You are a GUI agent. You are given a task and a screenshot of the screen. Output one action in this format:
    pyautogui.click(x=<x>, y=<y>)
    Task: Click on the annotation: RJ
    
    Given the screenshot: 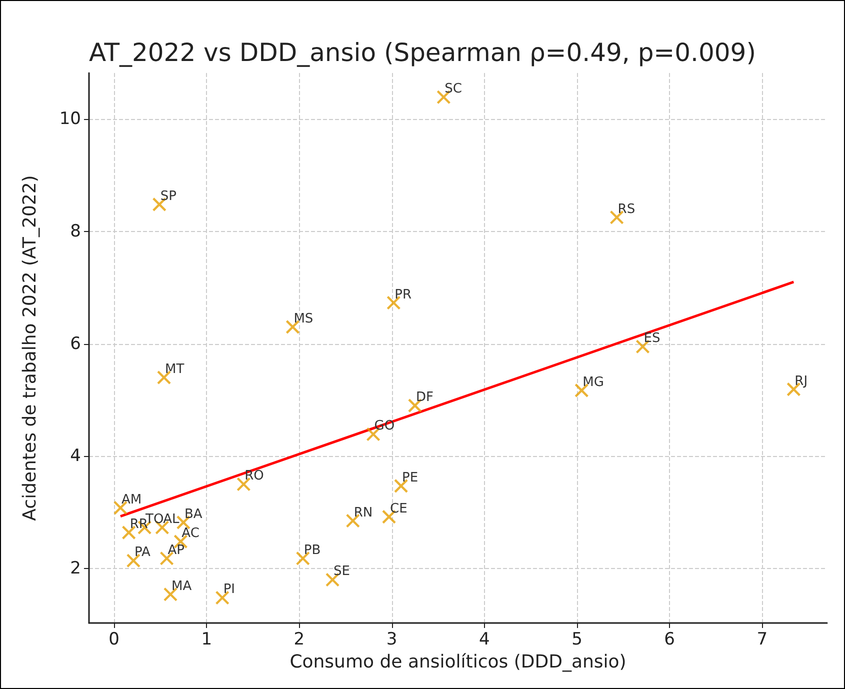 What is the action you would take?
    pyautogui.click(x=801, y=381)
    